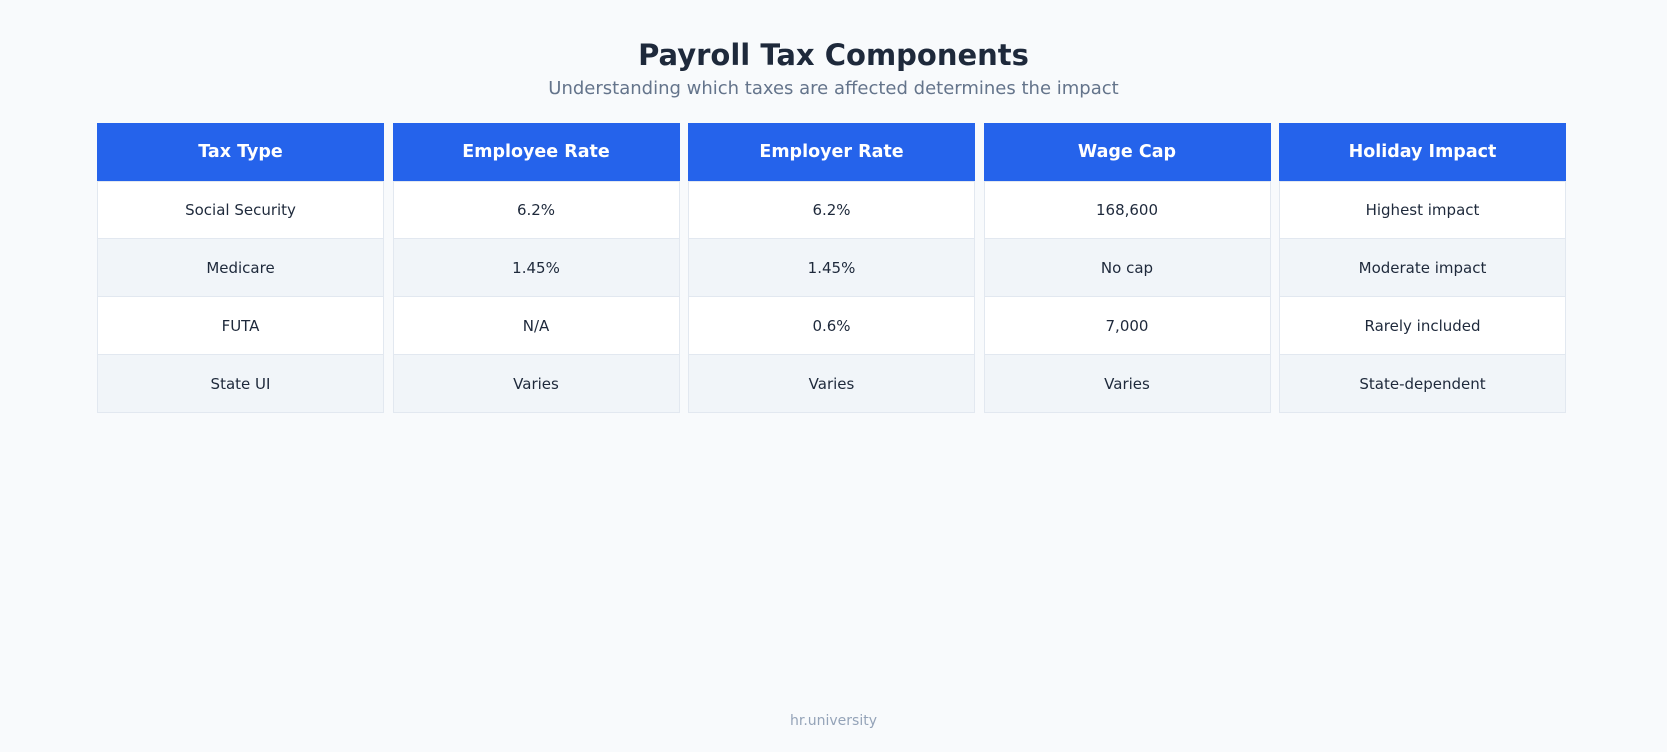  What do you see at coordinates (1127, 152) in the screenshot?
I see `header-wage-cap: Wage Cap` at bounding box center [1127, 152].